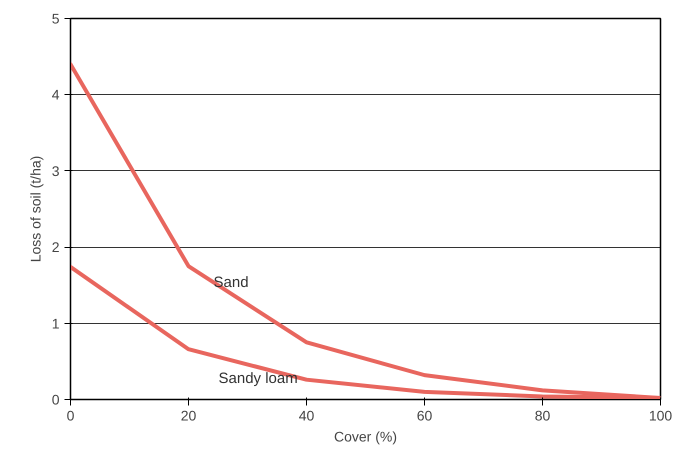 The image size is (682, 454). What do you see at coordinates (424, 416) in the screenshot?
I see `x-tick-label: 60` at bounding box center [424, 416].